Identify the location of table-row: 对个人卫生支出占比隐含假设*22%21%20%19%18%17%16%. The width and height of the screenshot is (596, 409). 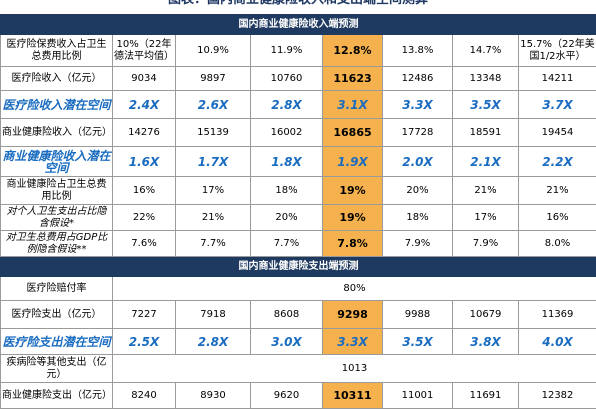
(298, 218).